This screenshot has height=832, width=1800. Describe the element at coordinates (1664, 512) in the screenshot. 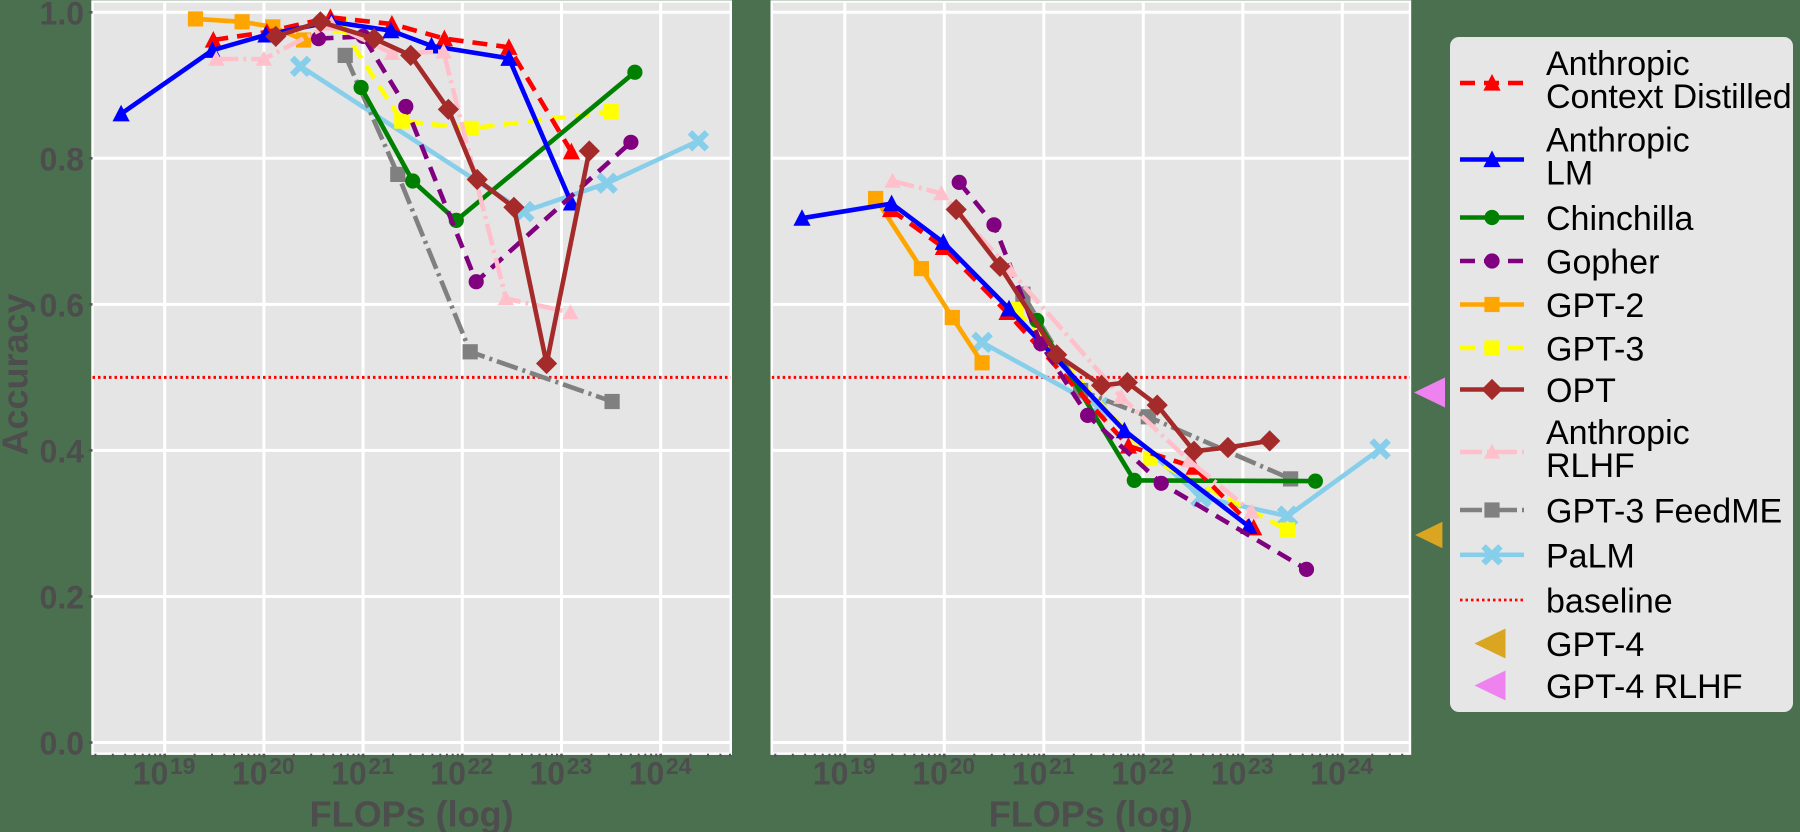

I see `svg-text: GPT-3 FeedME` at that location.